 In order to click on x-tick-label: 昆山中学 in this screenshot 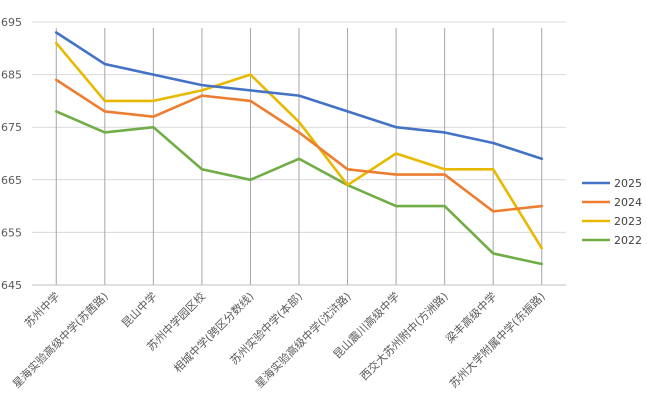, I will do `click(138, 309)`.